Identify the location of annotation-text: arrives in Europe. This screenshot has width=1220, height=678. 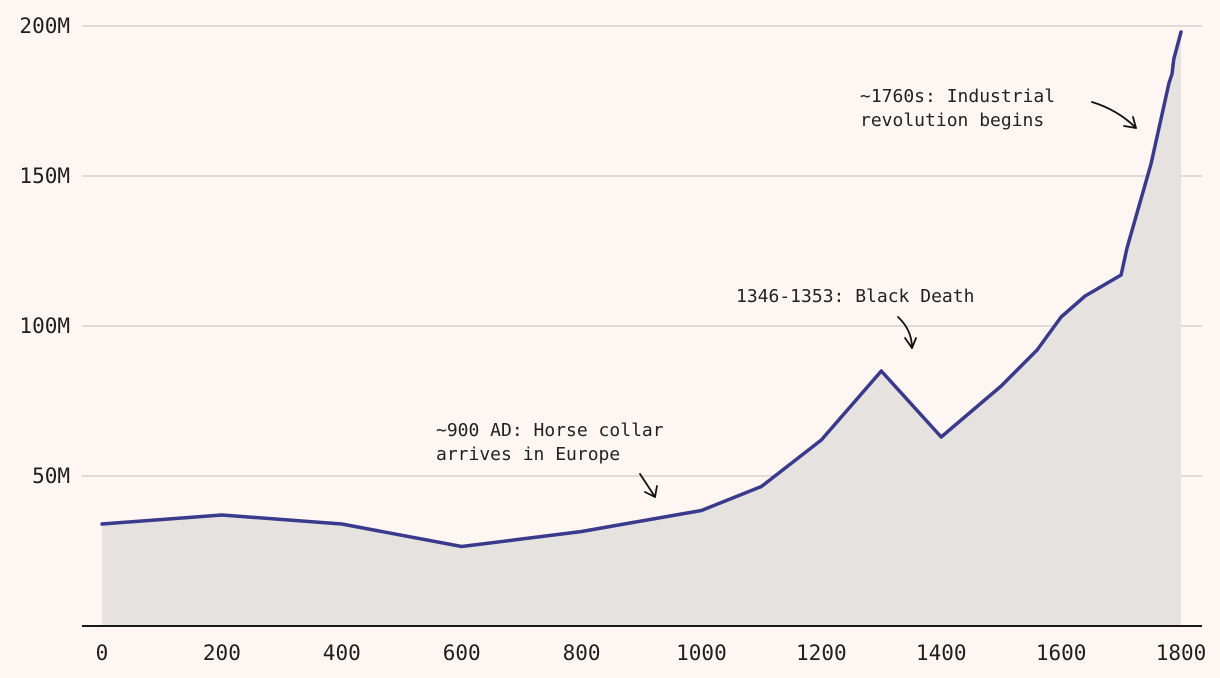
(528, 454).